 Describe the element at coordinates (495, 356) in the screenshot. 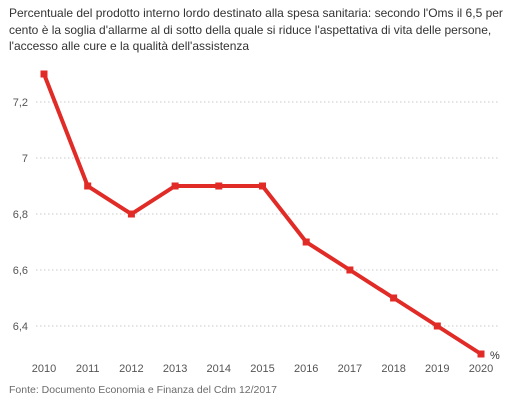

I see `unit-label: %` at that location.